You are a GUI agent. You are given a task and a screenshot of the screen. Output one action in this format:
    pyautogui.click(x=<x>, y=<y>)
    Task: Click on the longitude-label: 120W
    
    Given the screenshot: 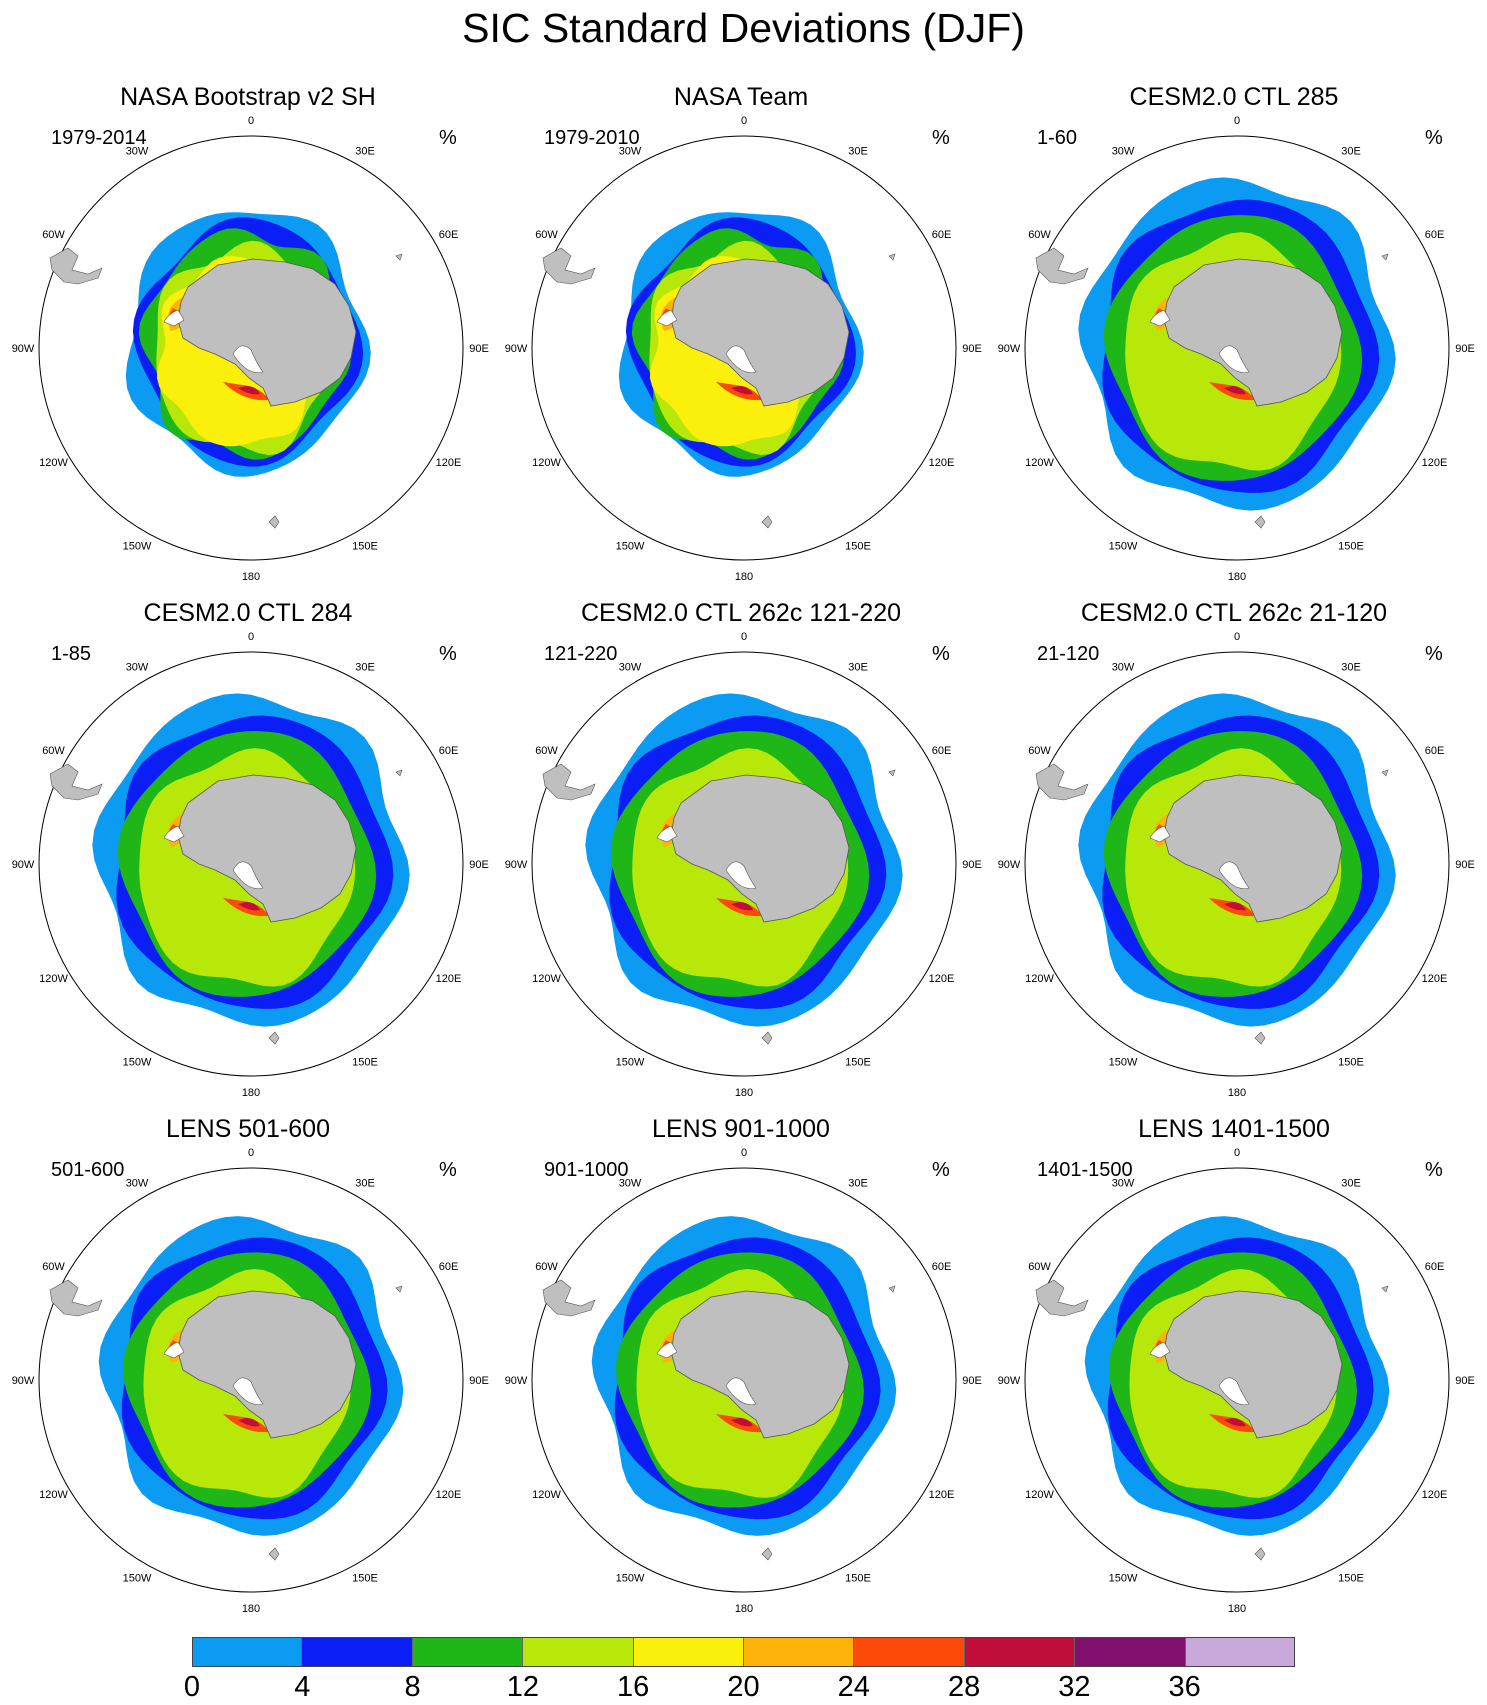 What is the action you would take?
    pyautogui.click(x=1039, y=463)
    